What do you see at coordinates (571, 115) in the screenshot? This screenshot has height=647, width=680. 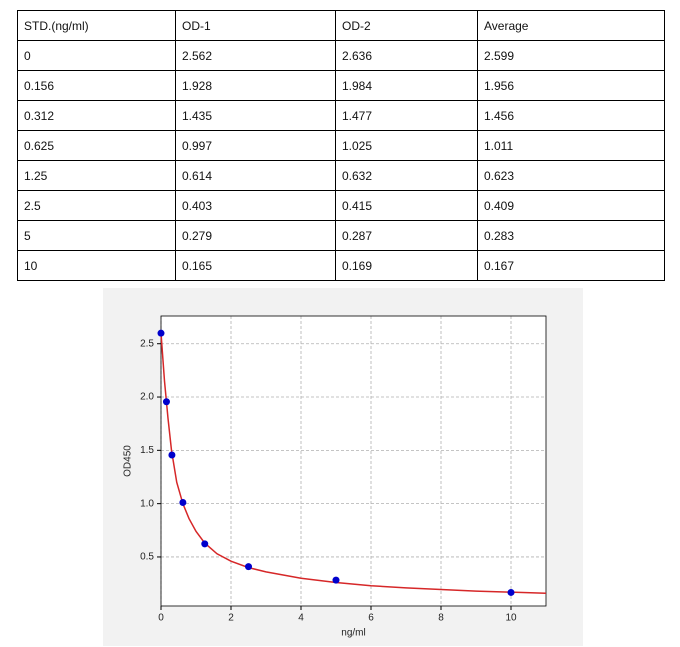 I see `table-cell: 1.456` at bounding box center [571, 115].